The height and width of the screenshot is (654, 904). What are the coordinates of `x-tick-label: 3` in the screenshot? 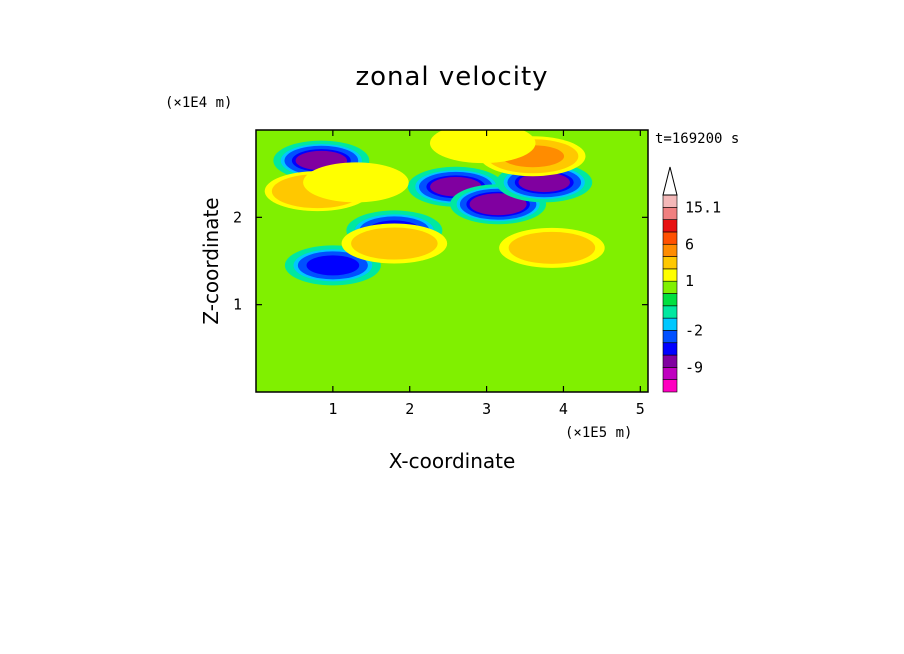 It's located at (486, 409).